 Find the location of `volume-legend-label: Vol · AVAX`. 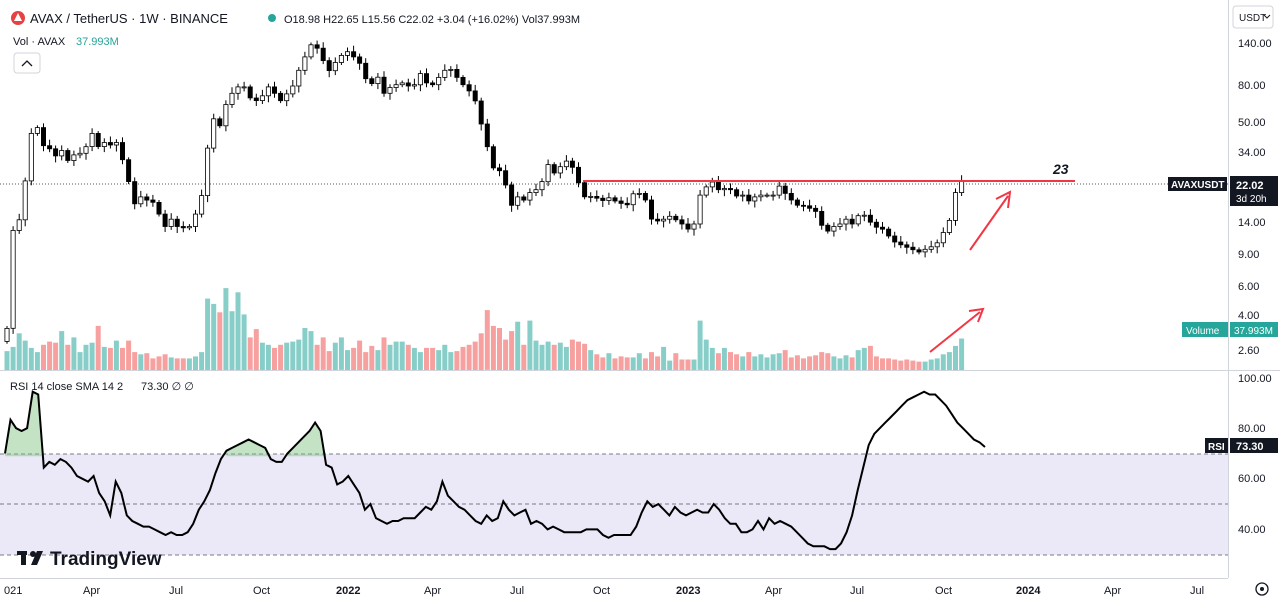

volume-legend-label: Vol · AVAX is located at coordinates (39, 42).